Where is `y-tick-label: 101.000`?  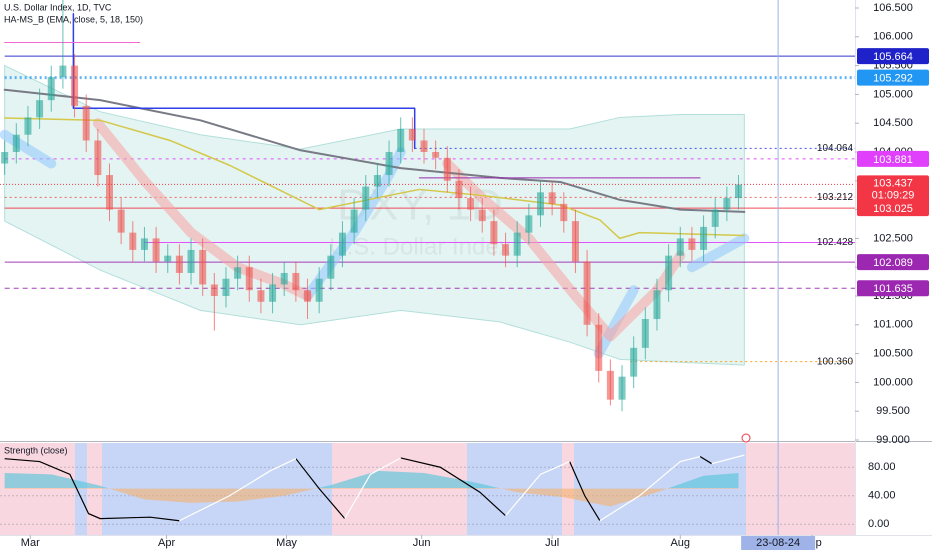 y-tick-label: 101.000 is located at coordinates (893, 325).